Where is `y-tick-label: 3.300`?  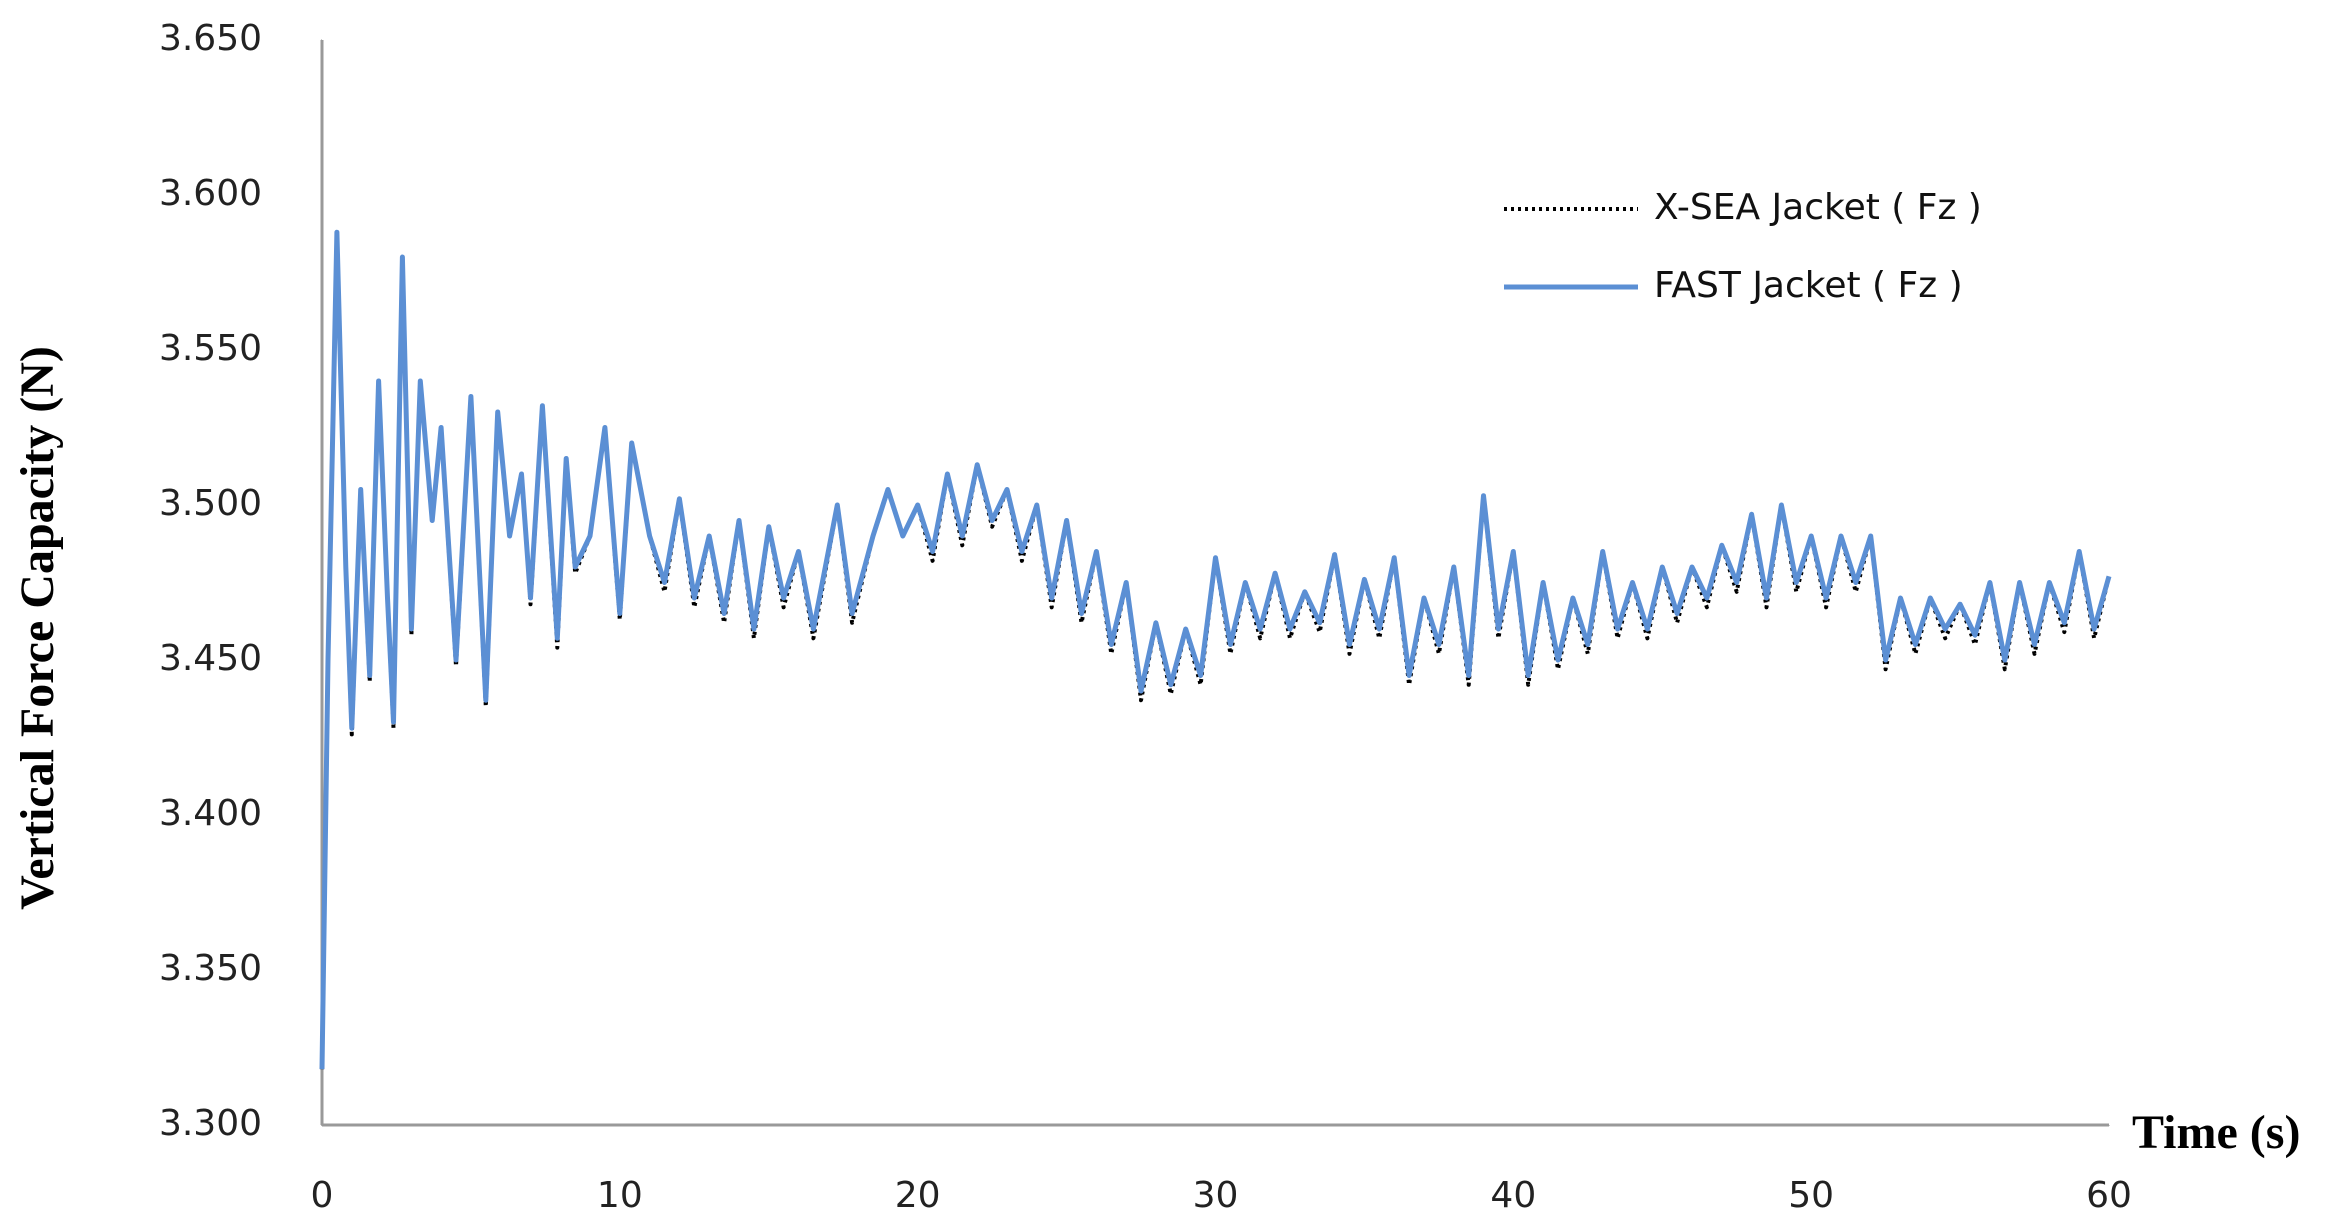 y-tick-label: 3.300 is located at coordinates (210, 1123).